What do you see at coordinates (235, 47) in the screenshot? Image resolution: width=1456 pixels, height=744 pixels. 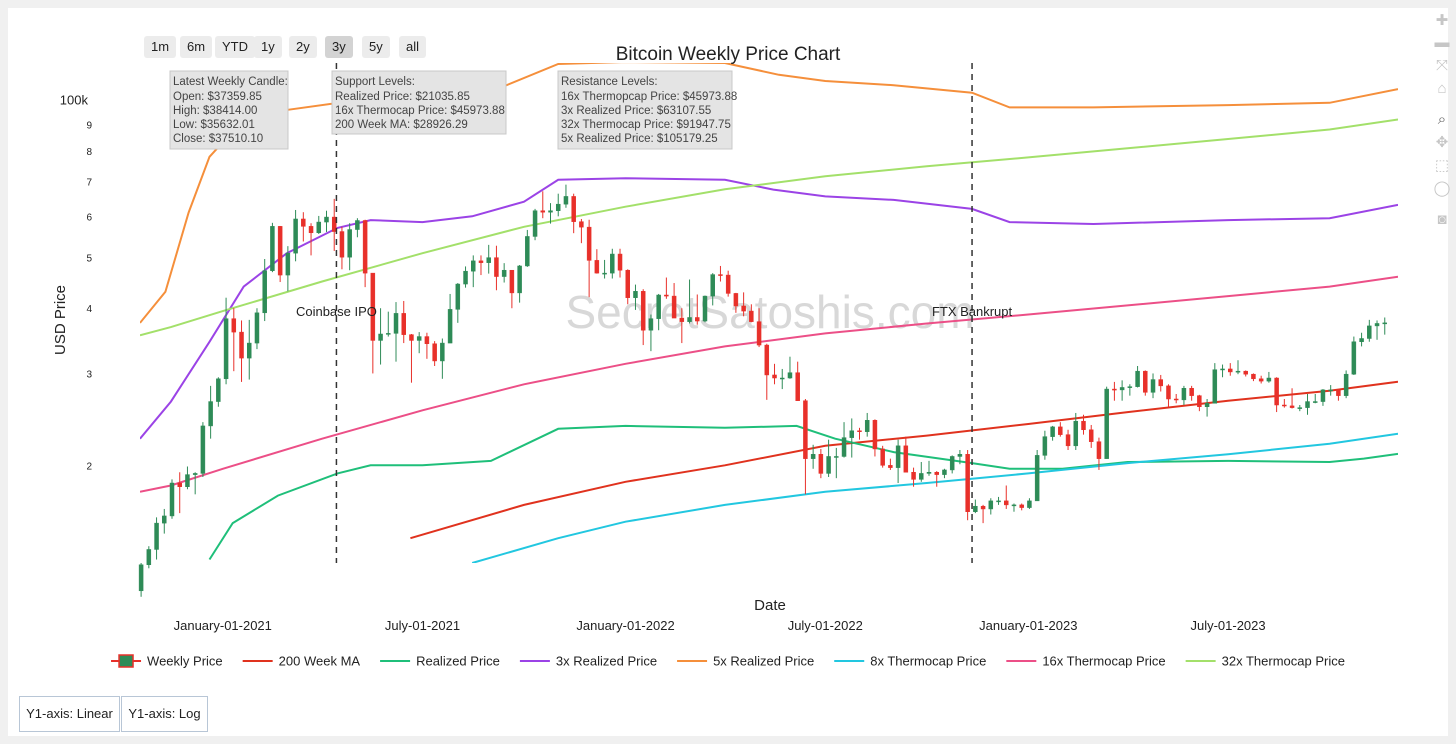 I see `range-button-ytd: YTD` at bounding box center [235, 47].